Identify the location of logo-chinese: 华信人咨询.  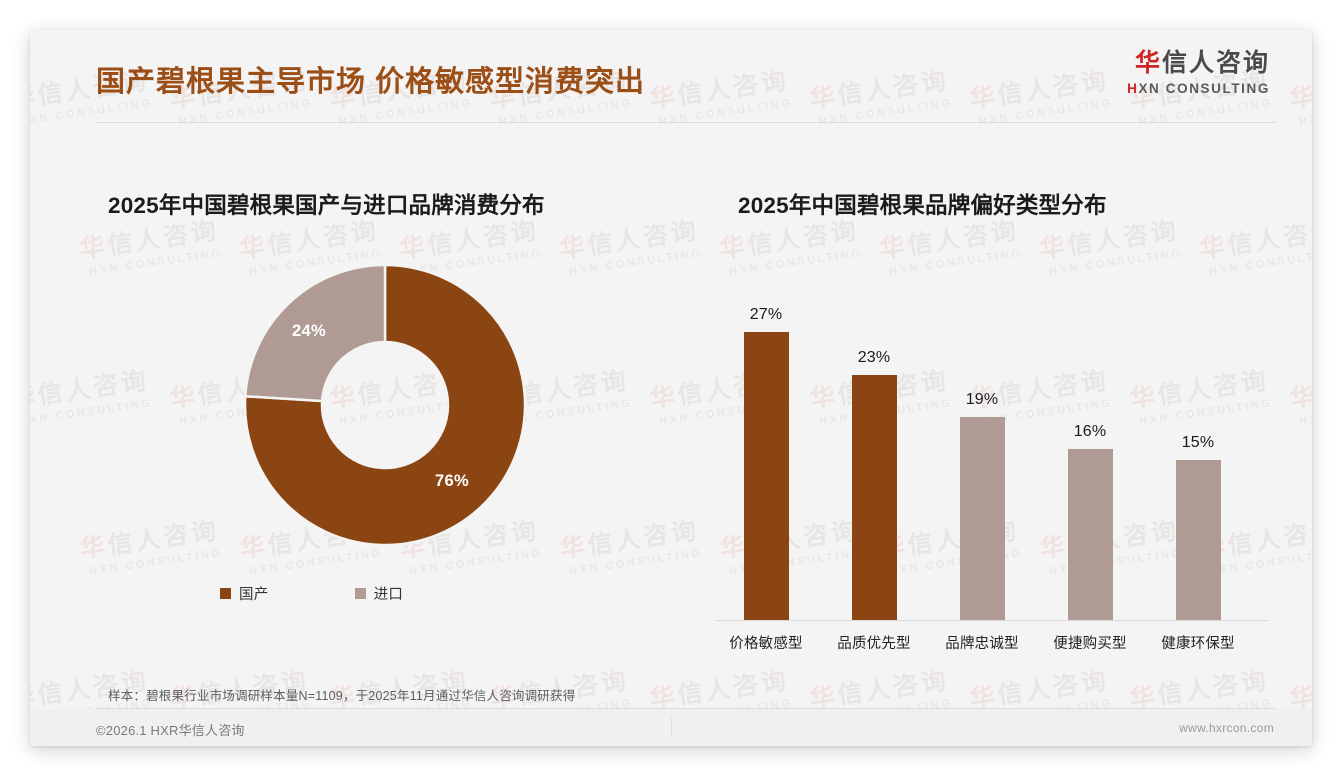
(1198, 63).